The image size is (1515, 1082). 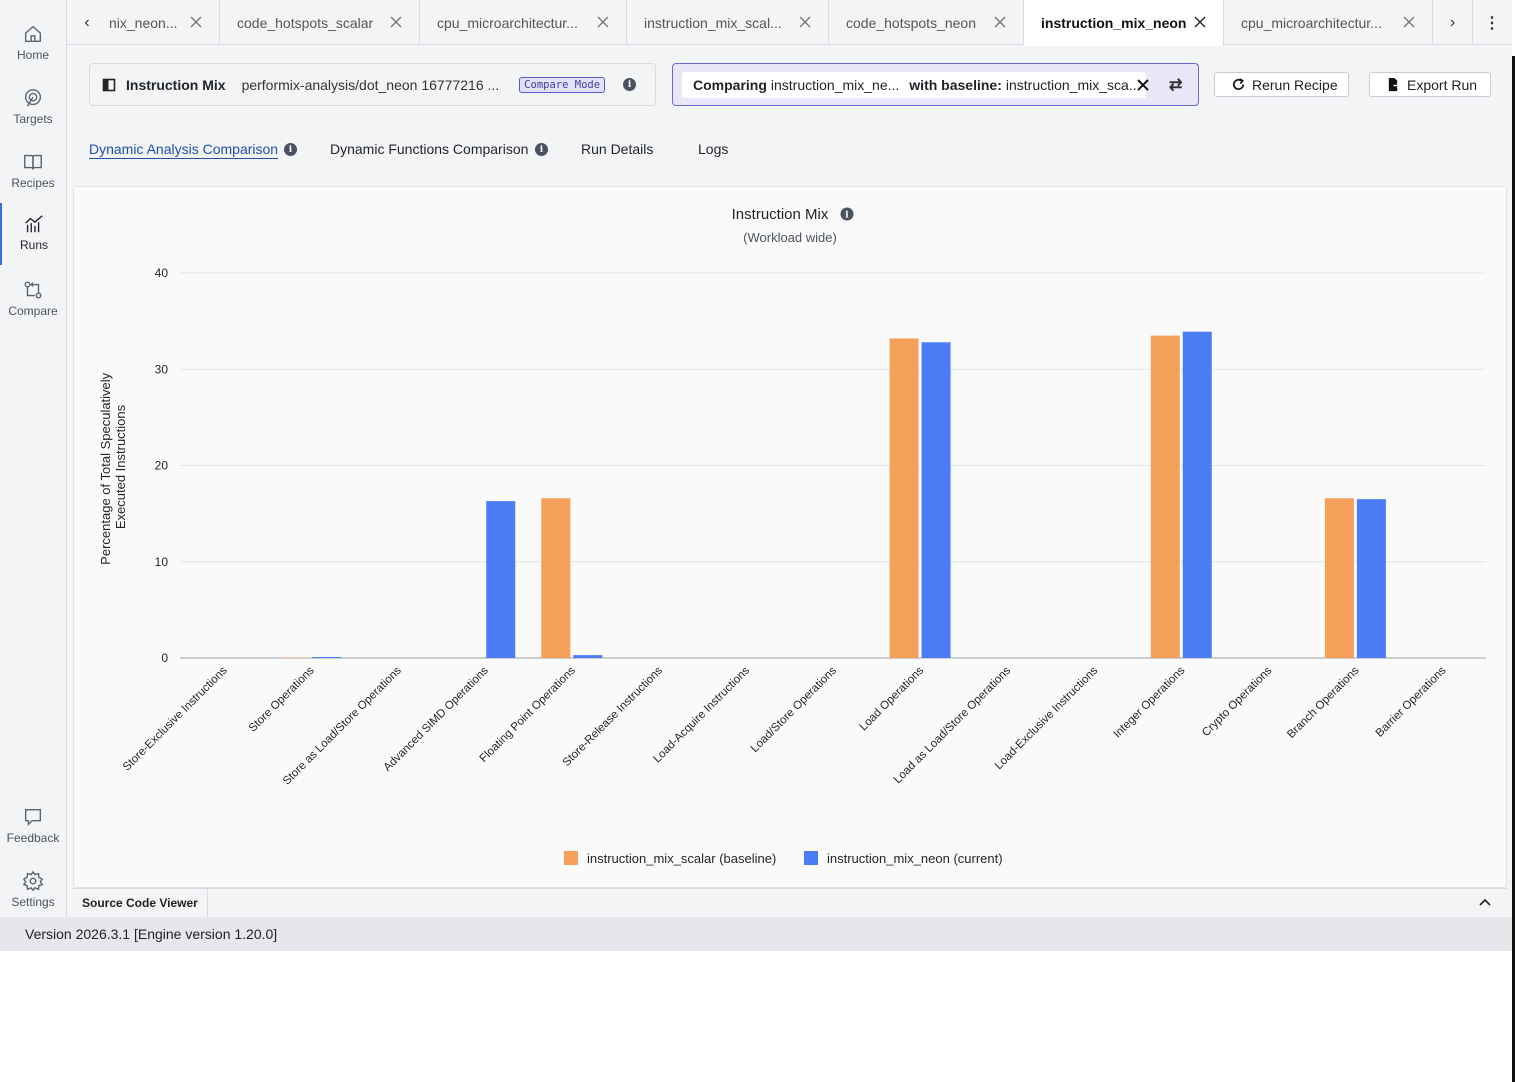 What do you see at coordinates (162, 466) in the screenshot?
I see `y-tick-label: 20` at bounding box center [162, 466].